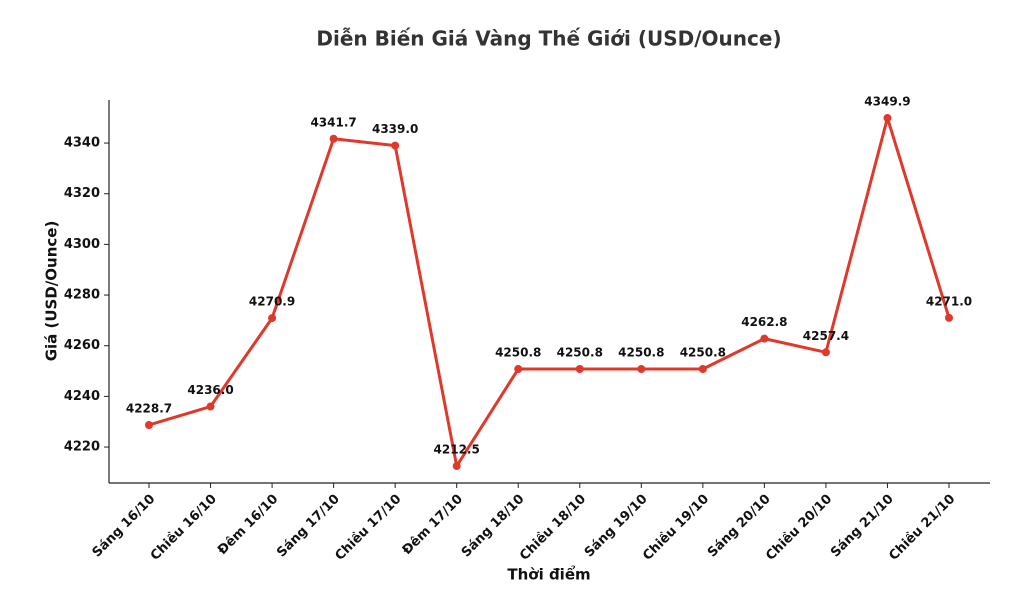 The width and height of the screenshot is (1012, 594). I want to click on value-label: 4271.0, so click(949, 301).